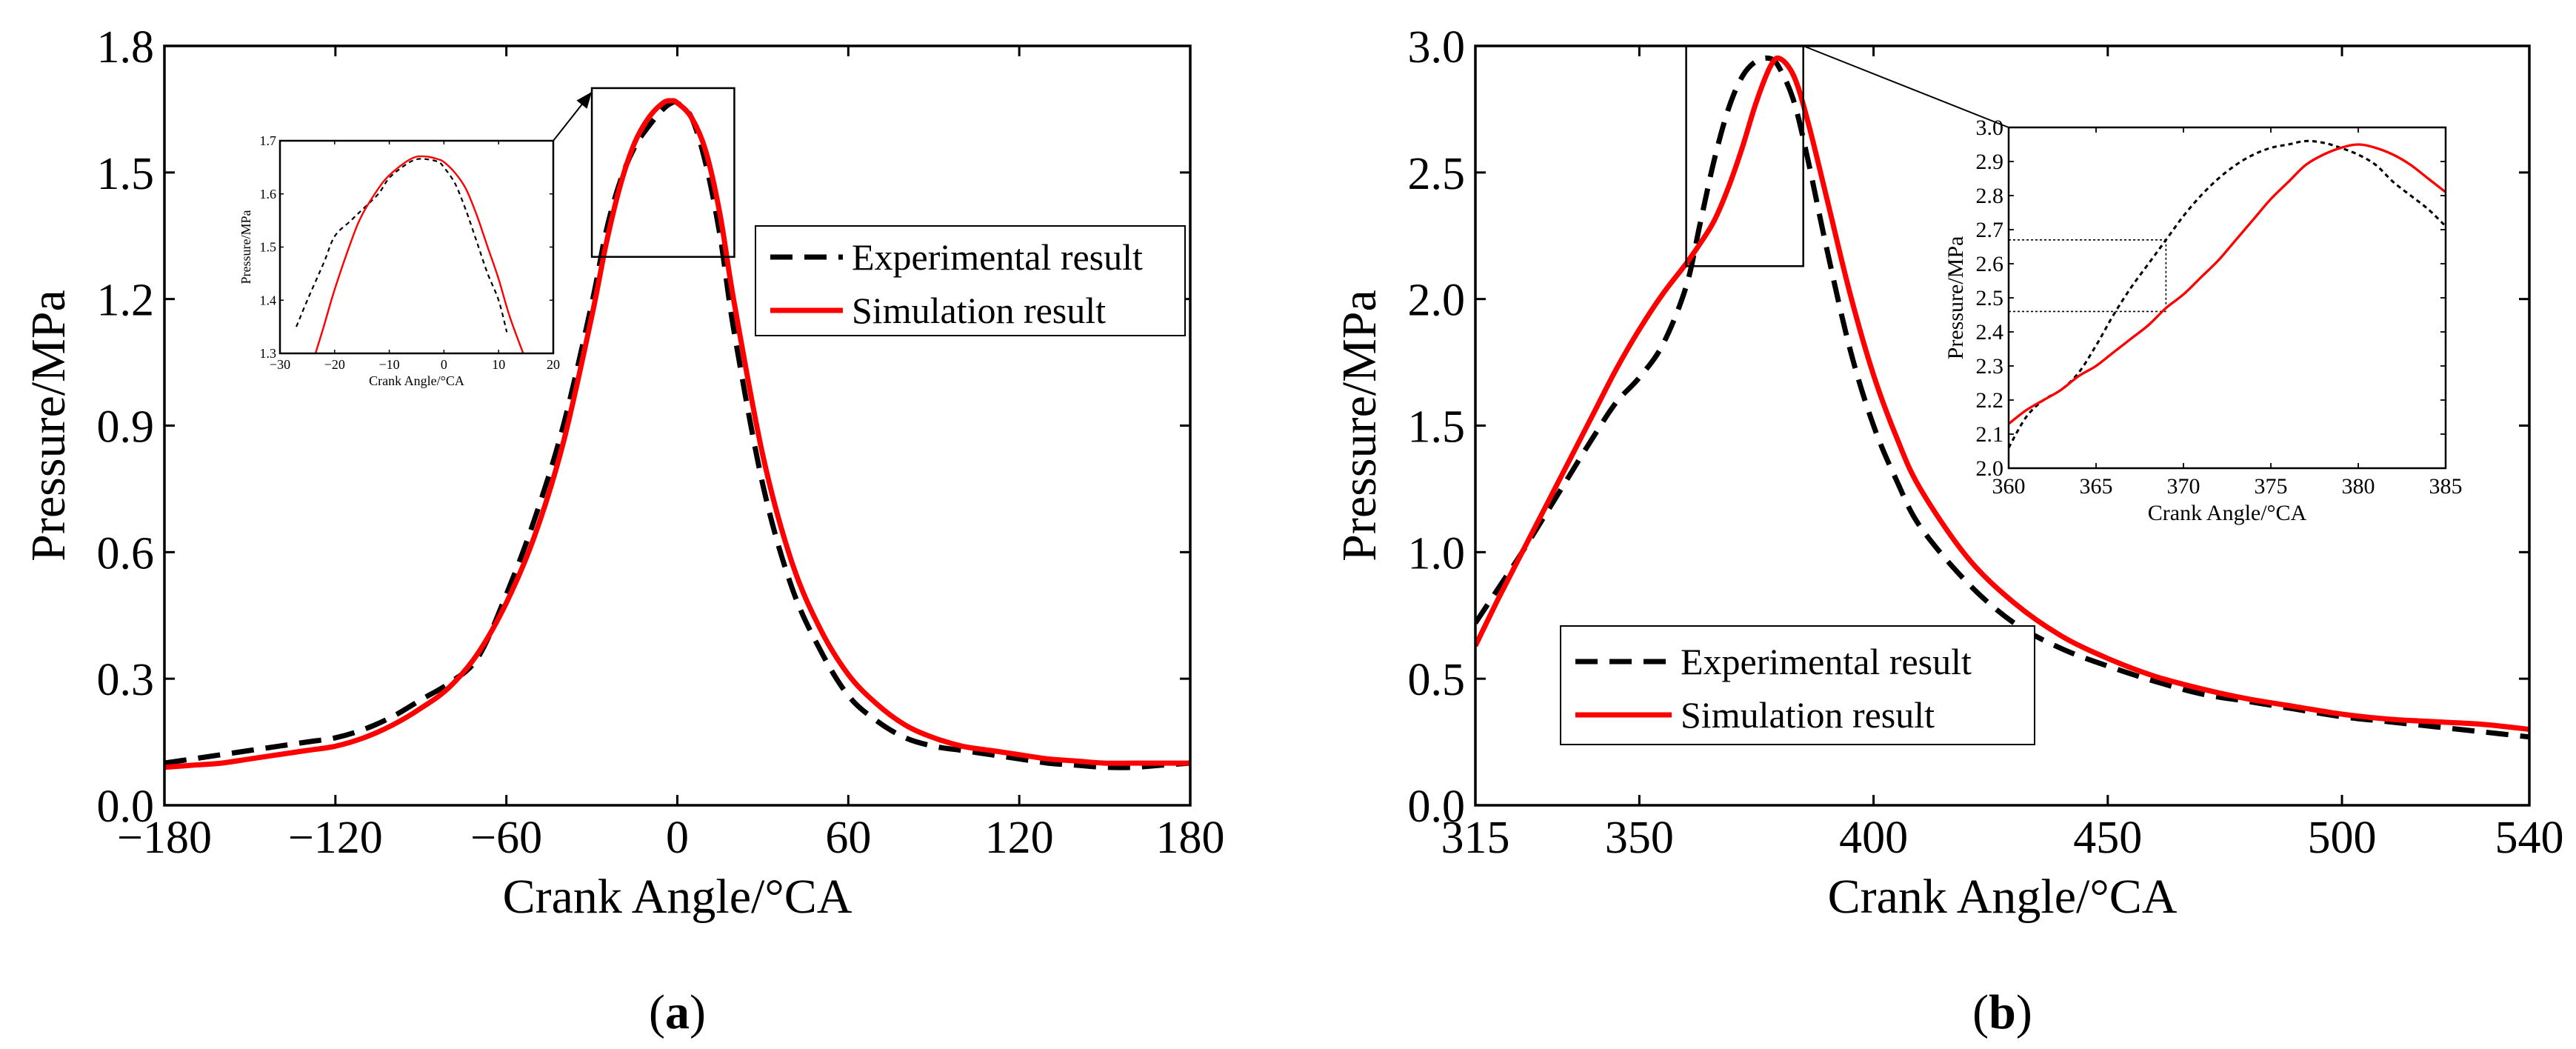 Image resolution: width=2576 pixels, height=1049 pixels. Describe the element at coordinates (126, 48) in the screenshot. I see `y-tick-label: 1.8` at that location.